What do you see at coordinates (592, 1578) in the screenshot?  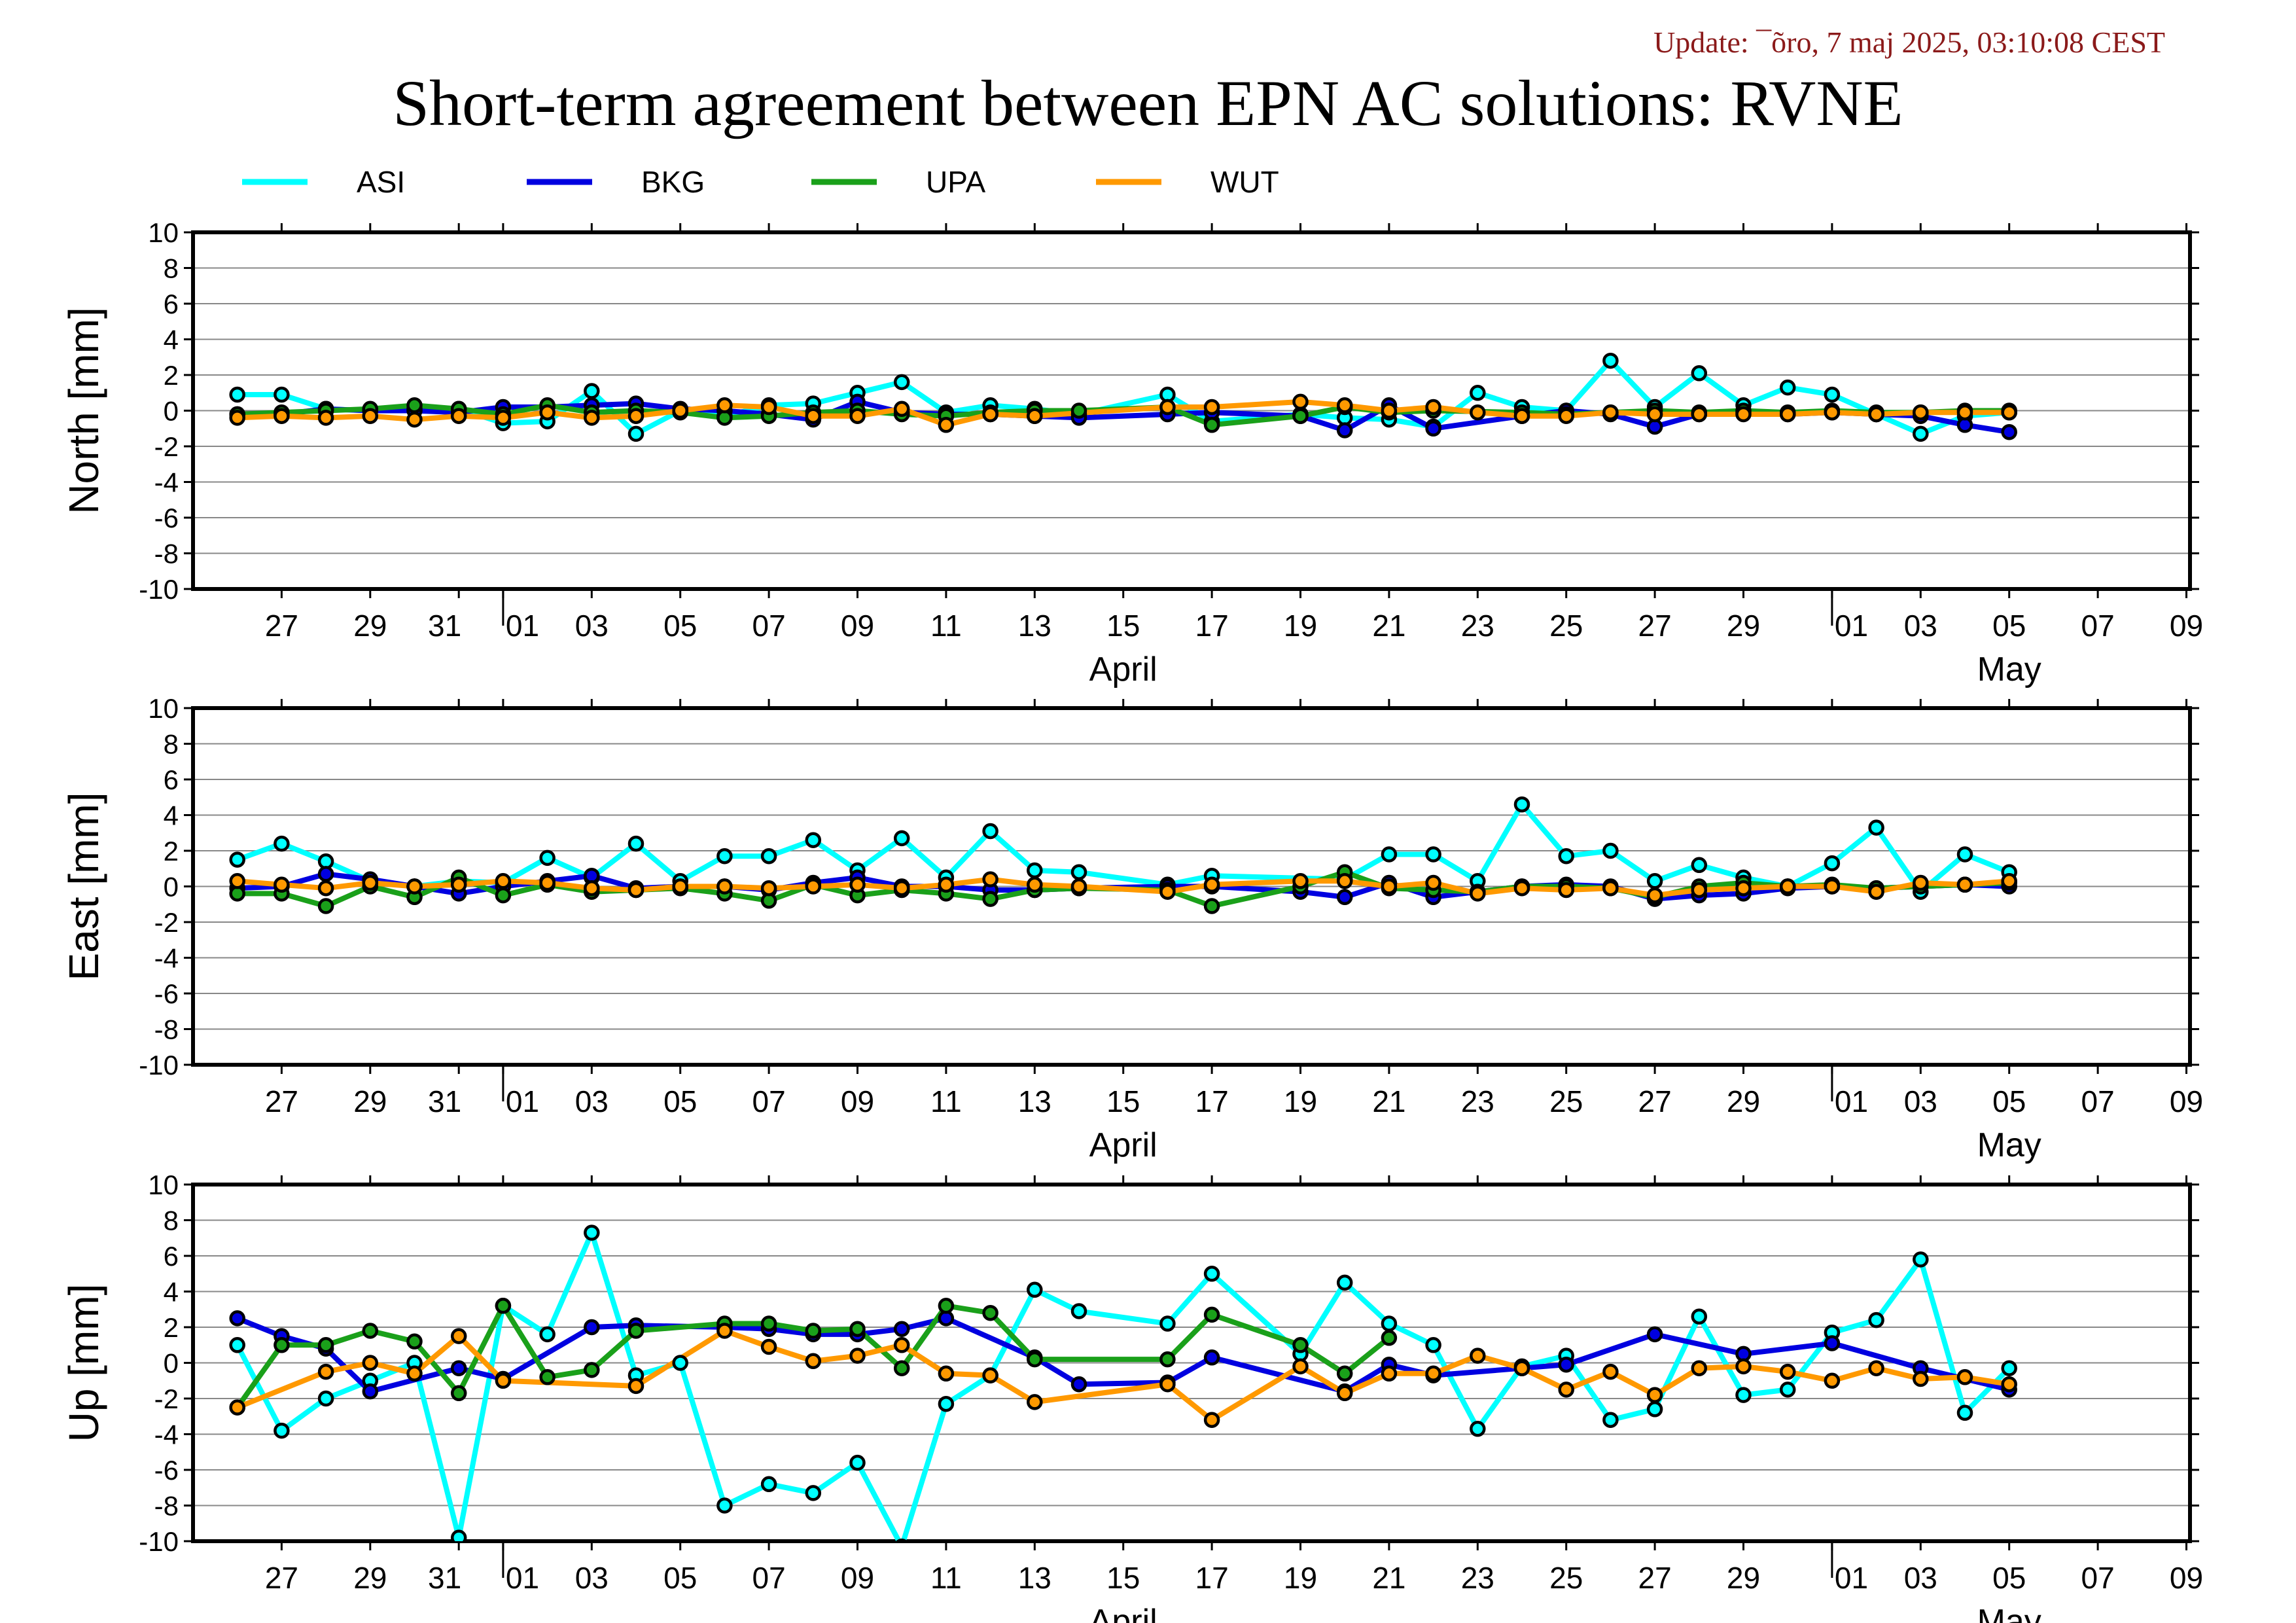 I see `x-tick-label: 03` at bounding box center [592, 1578].